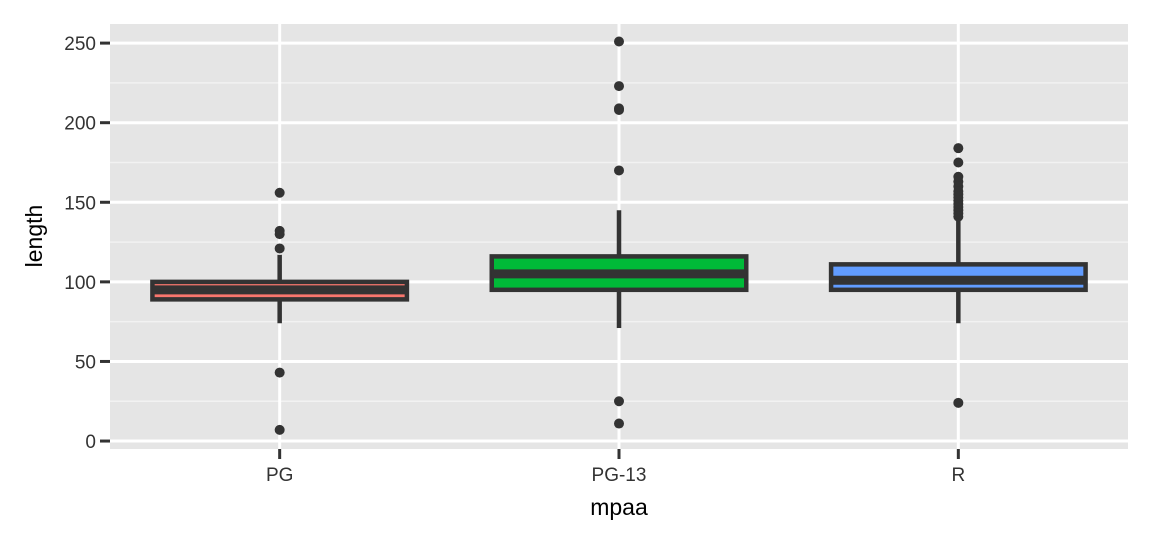 The image size is (1152, 544). What do you see at coordinates (958, 475) in the screenshot?
I see `x-tick-label: R` at bounding box center [958, 475].